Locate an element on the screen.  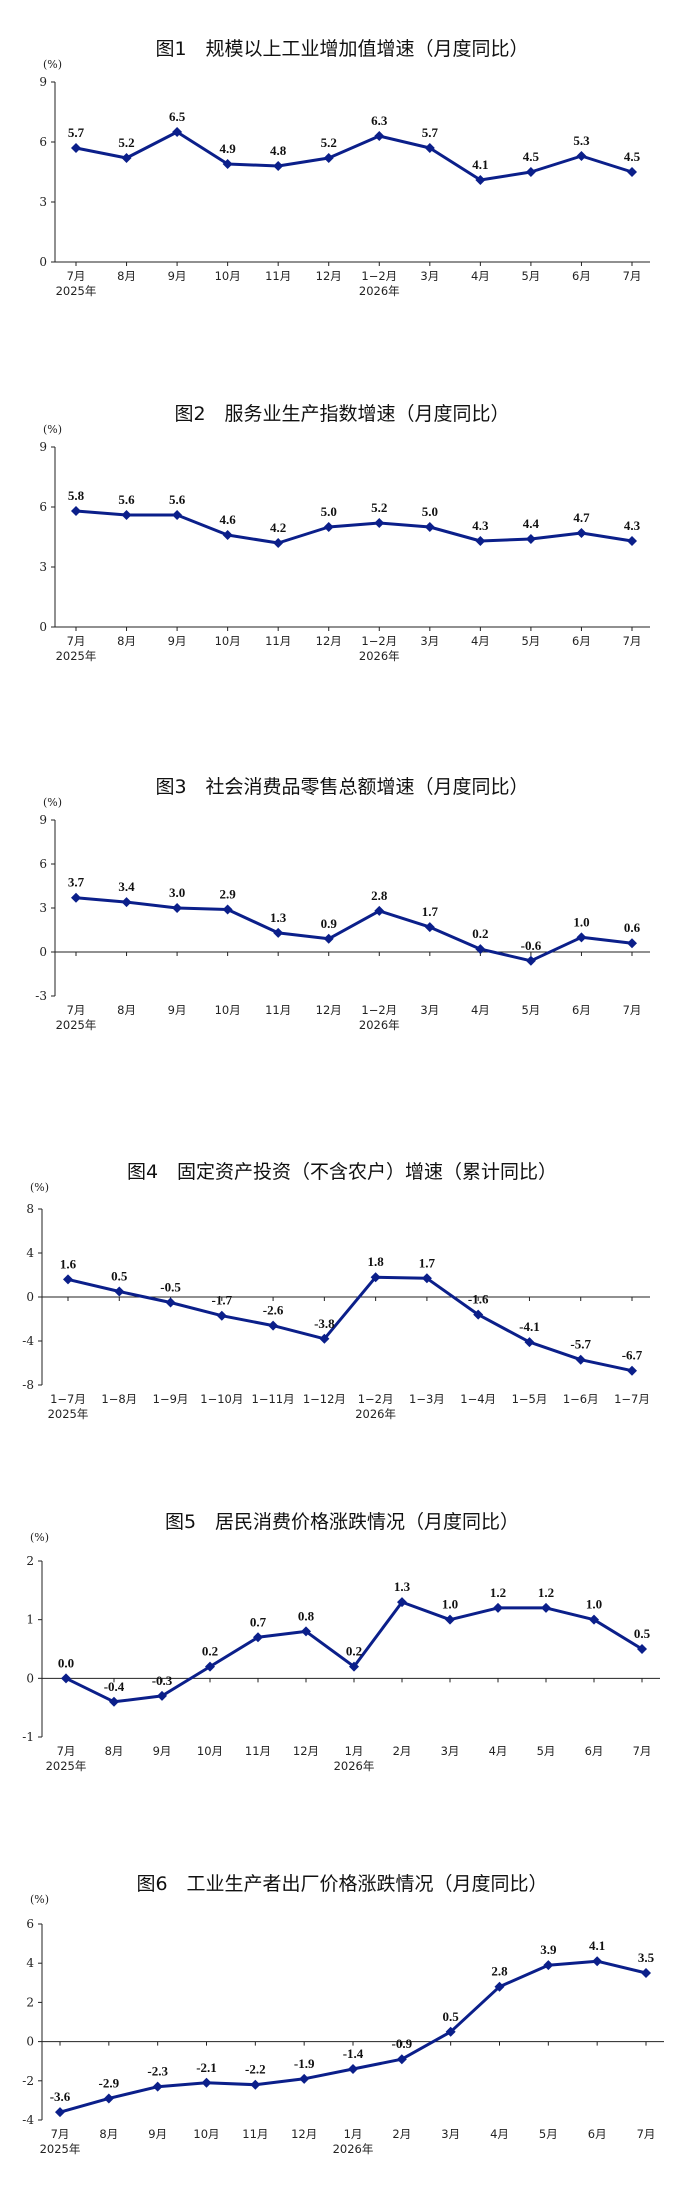
data-label: 5.7 is located at coordinates (430, 132).